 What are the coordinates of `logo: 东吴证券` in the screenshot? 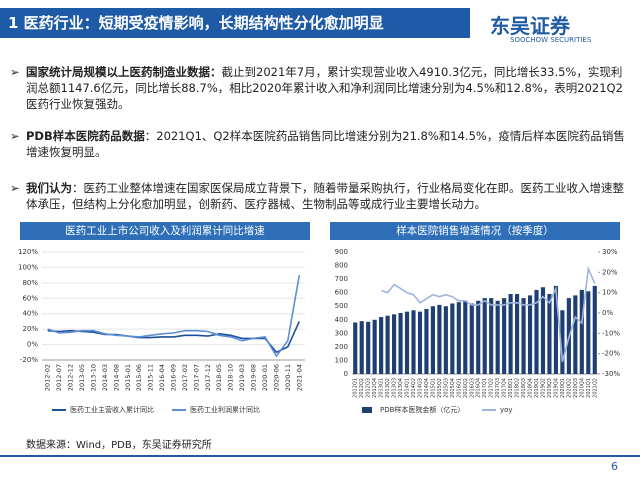 It's located at (530, 26).